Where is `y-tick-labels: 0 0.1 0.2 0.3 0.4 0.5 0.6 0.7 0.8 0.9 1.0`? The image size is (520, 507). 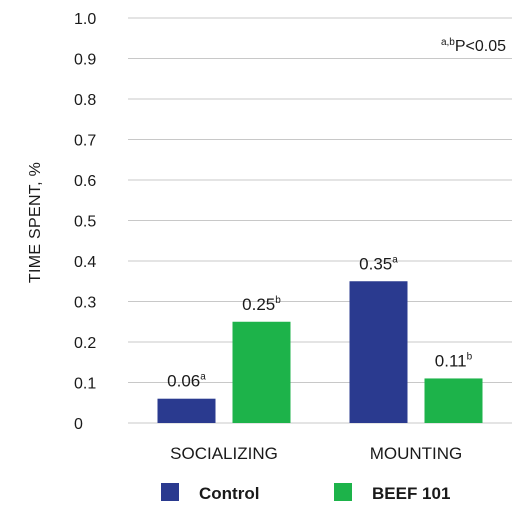 y-tick-labels: 0 0.1 0.2 0.3 0.4 0.5 0.6 0.7 0.8 0.9 1.0 is located at coordinates (85, 222).